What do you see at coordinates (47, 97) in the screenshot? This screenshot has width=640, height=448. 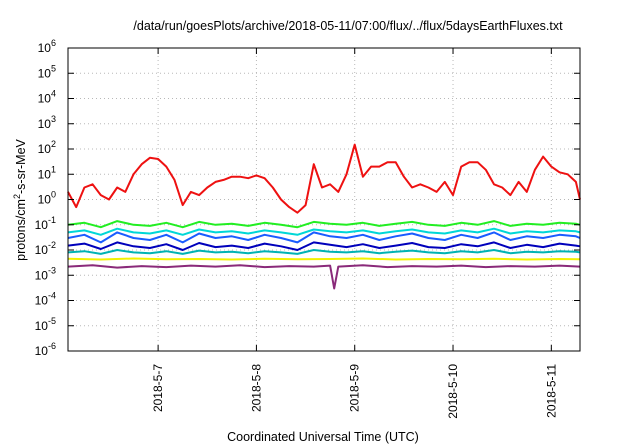 I see `y-tick-label: 10⁴` at bounding box center [47, 97].